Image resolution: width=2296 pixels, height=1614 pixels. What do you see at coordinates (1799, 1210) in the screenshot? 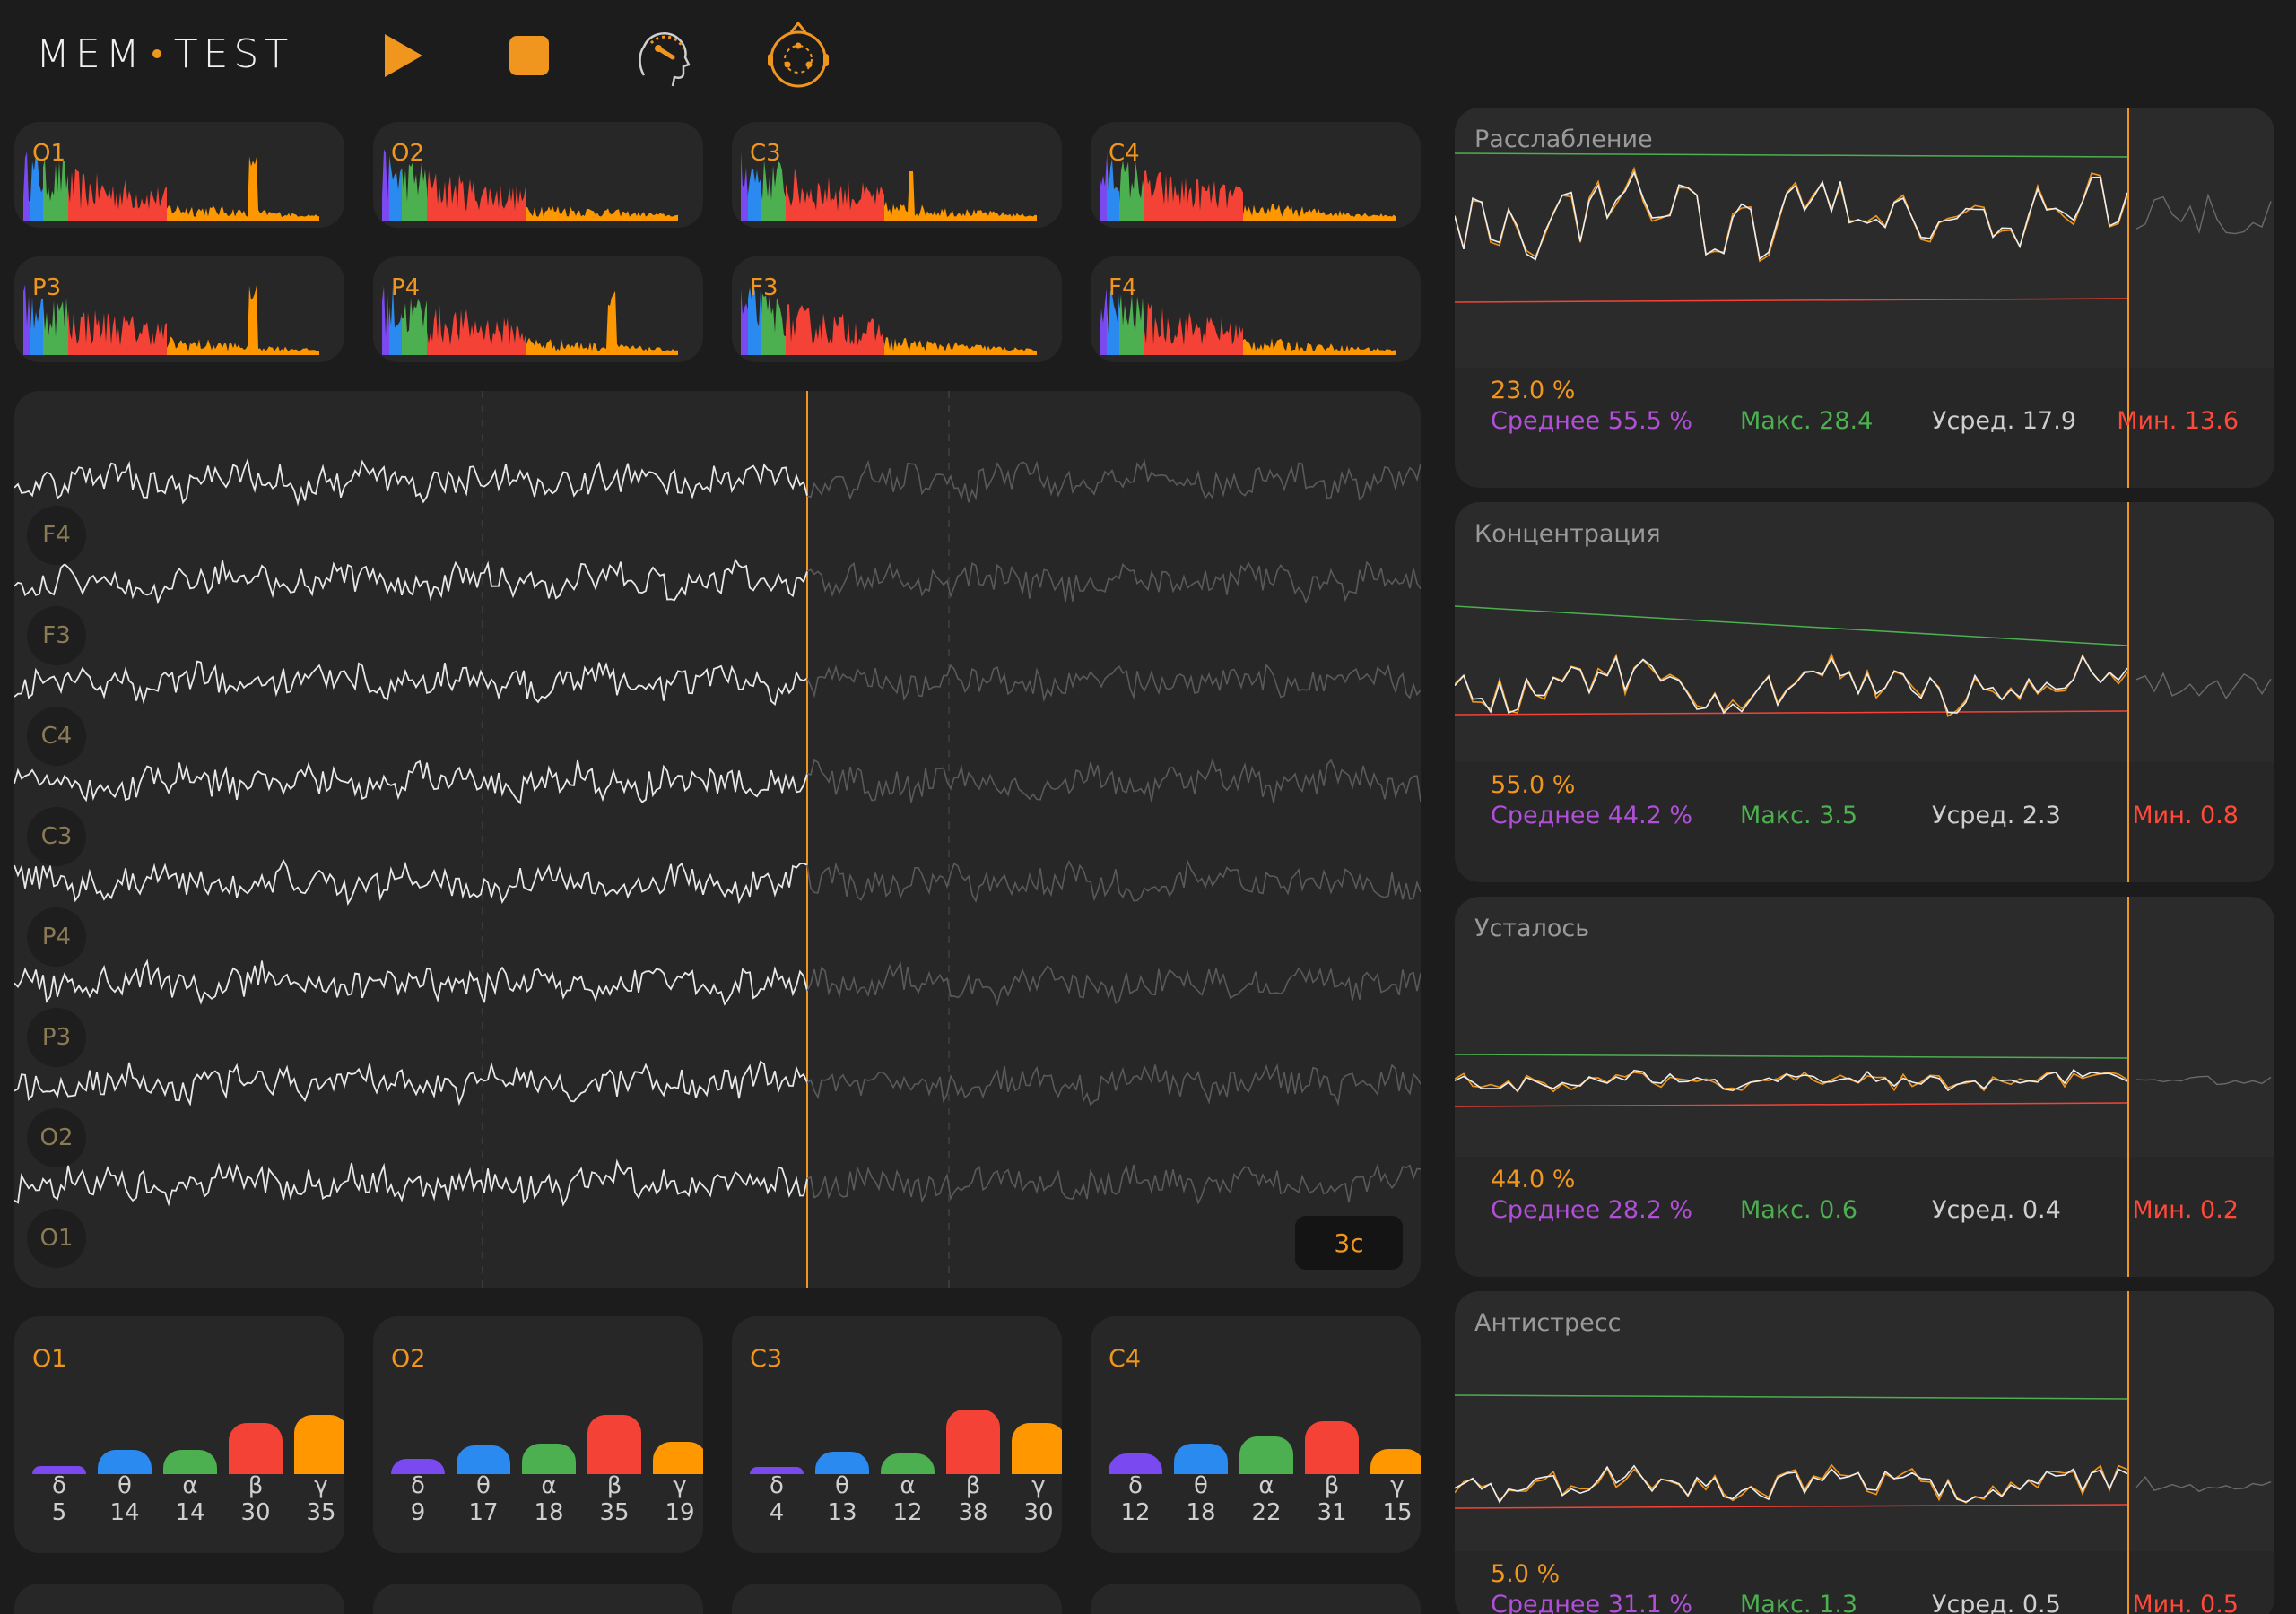
I see `metric-max: Макс. 0.6` at bounding box center [1799, 1210].